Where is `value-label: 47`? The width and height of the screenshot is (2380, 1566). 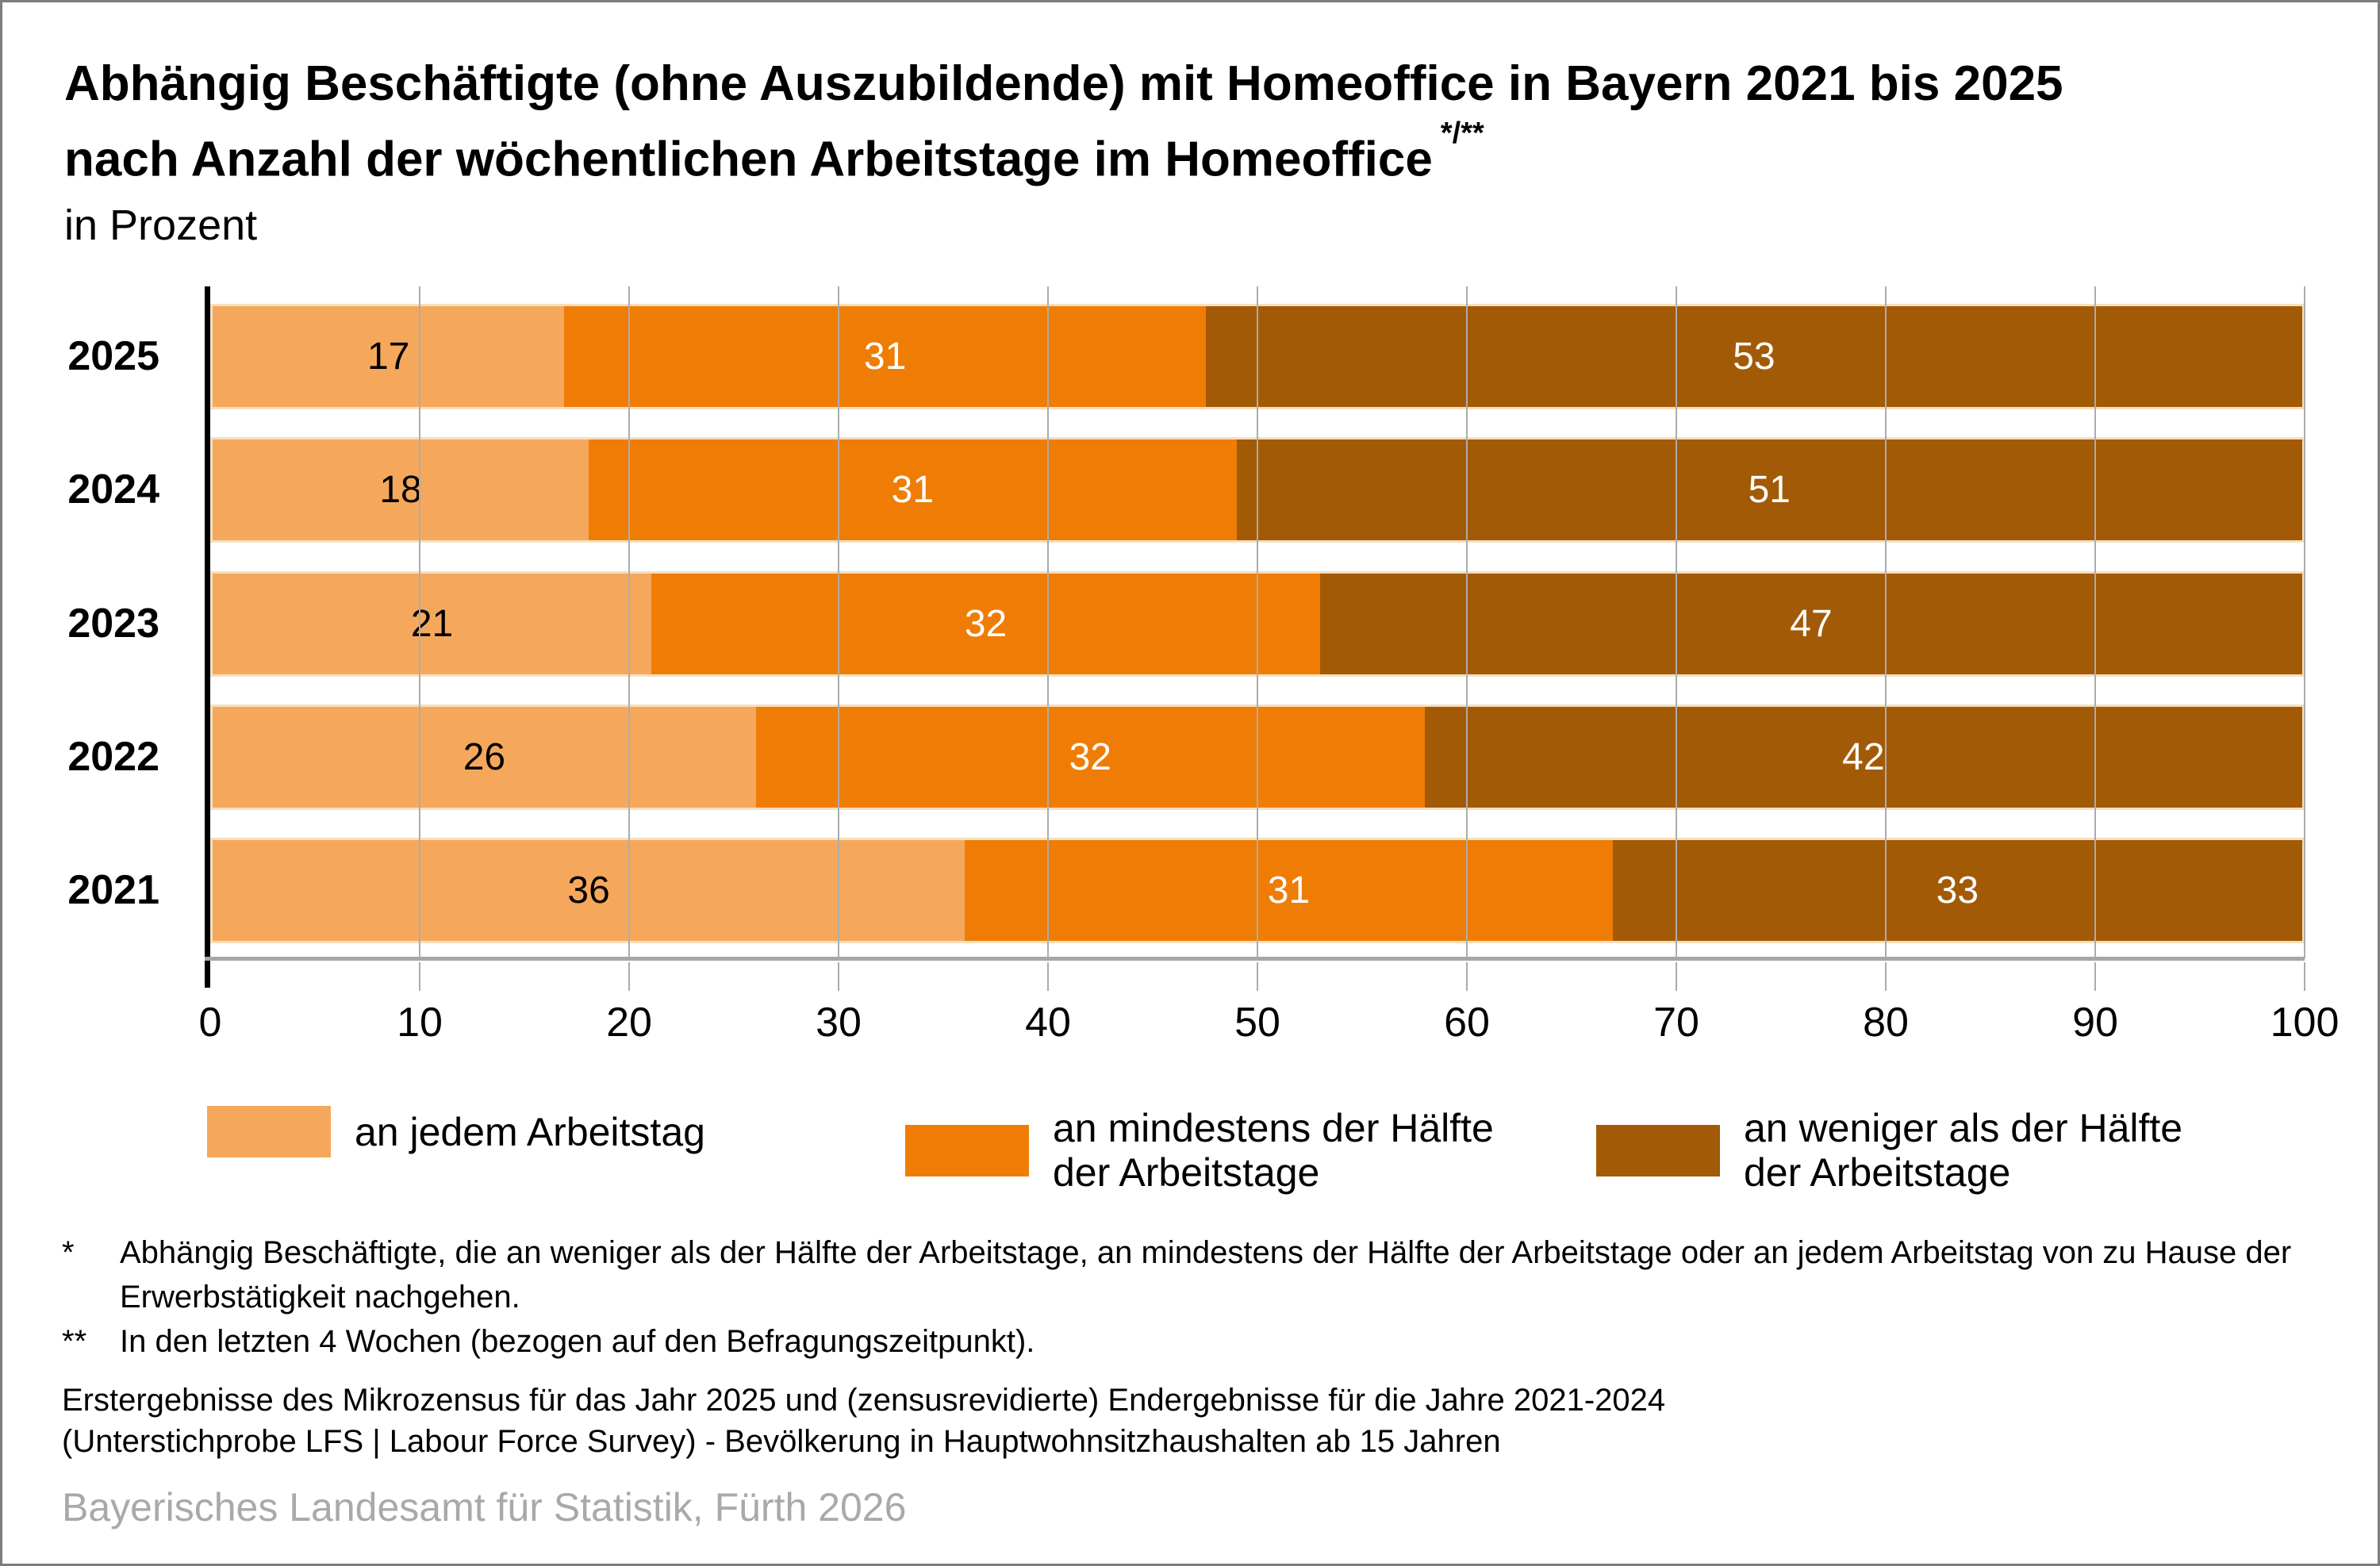 value-label: 47 is located at coordinates (1811, 623).